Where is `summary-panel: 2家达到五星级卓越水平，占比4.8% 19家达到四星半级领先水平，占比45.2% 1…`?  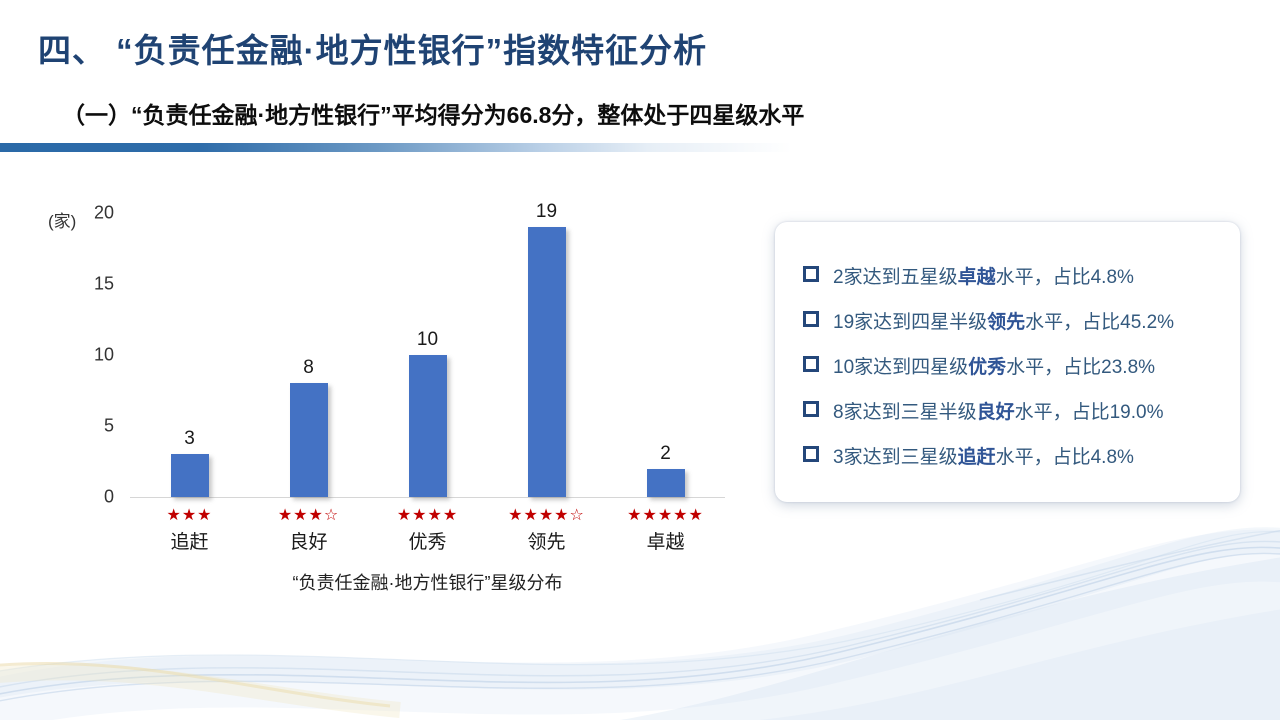
summary-panel: 2家达到五星级卓越水平，占比4.8% 19家达到四星半级领先水平，占比45.2% 1… is located at coordinates (1007, 362).